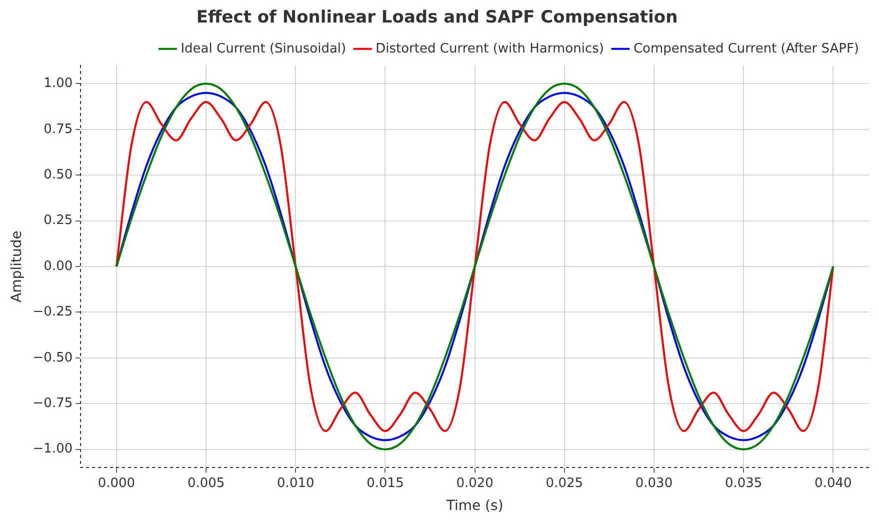 The height and width of the screenshot is (521, 879). Describe the element at coordinates (654, 483) in the screenshot. I see `x-tick-label: 0.030` at that location.